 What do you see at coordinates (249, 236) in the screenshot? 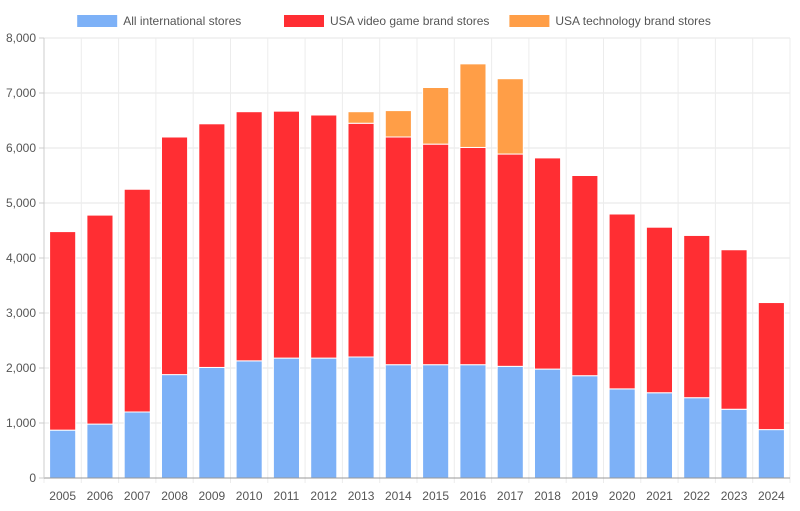
I see `bar-segment-usa-video-game-brand-stores-2010` at bounding box center [249, 236].